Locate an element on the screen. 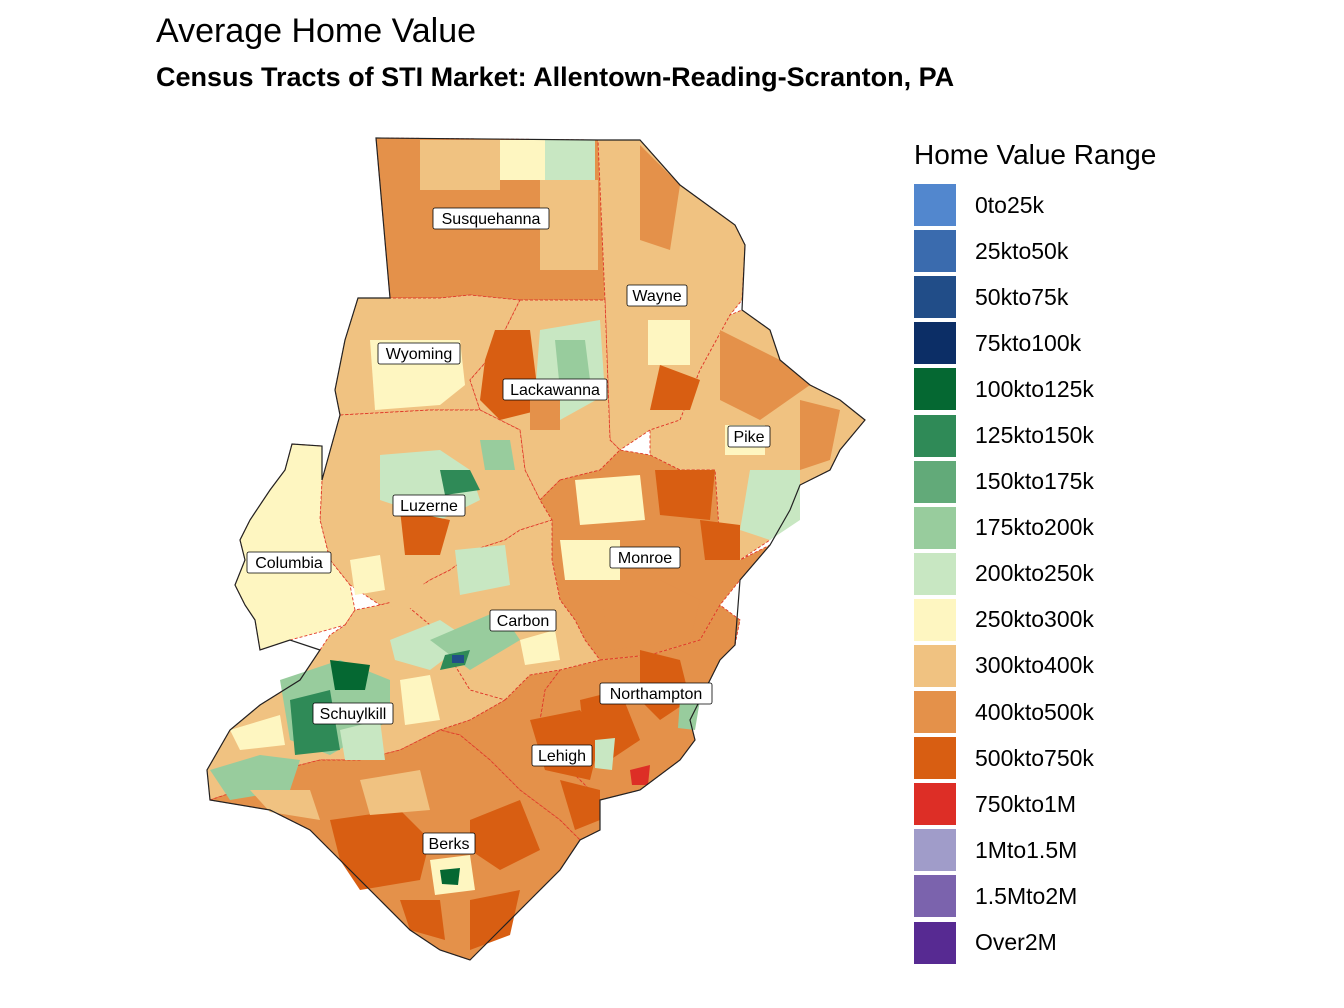  svg-text: Carbon is located at coordinates (523, 621).